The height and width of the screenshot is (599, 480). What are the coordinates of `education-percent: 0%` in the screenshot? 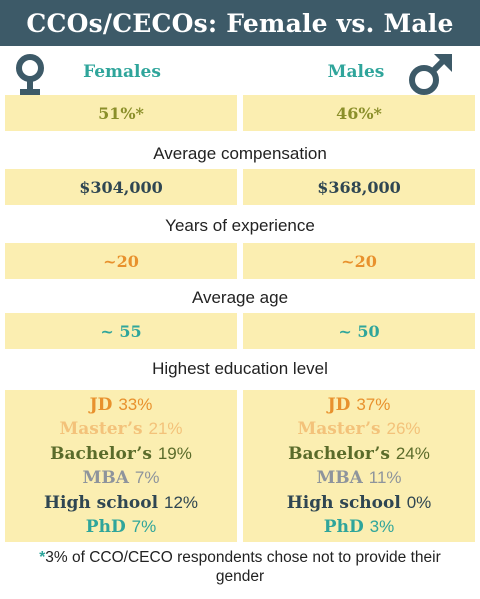 It's located at (419, 502).